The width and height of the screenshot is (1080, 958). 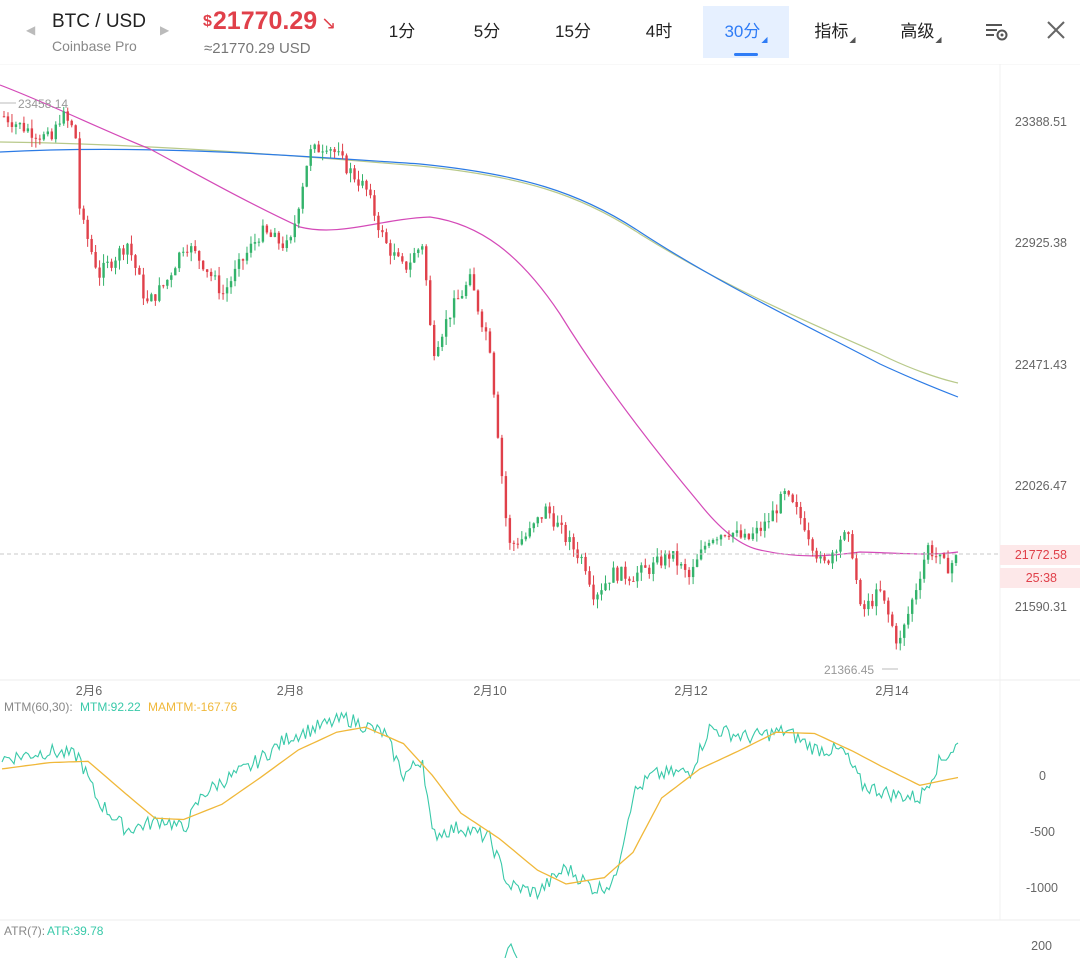 I want to click on y-tick-label: -500, so click(x=1042, y=832).